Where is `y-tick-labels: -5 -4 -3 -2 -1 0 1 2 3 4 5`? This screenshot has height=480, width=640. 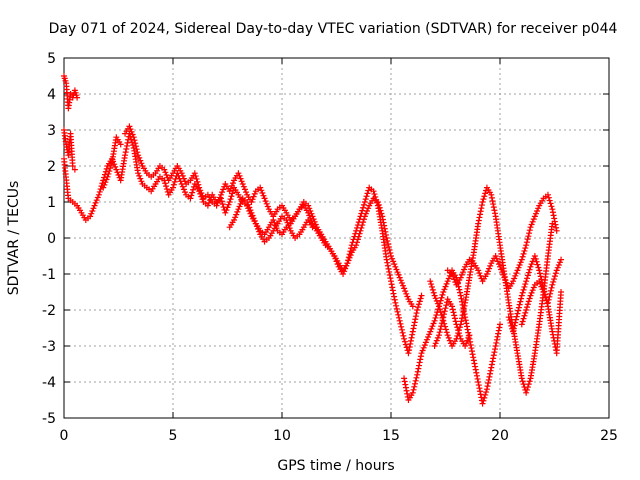 y-tick-labels: -5 -4 -3 -2 -1 0 1 2 3 4 5 is located at coordinates (49, 239).